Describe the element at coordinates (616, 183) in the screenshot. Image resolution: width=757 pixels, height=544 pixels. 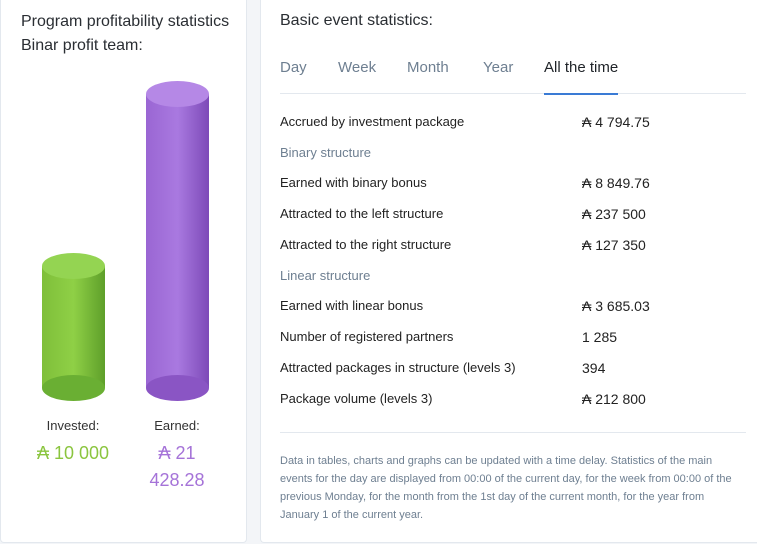
I see `row-value: ₳ 8 849.76` at that location.